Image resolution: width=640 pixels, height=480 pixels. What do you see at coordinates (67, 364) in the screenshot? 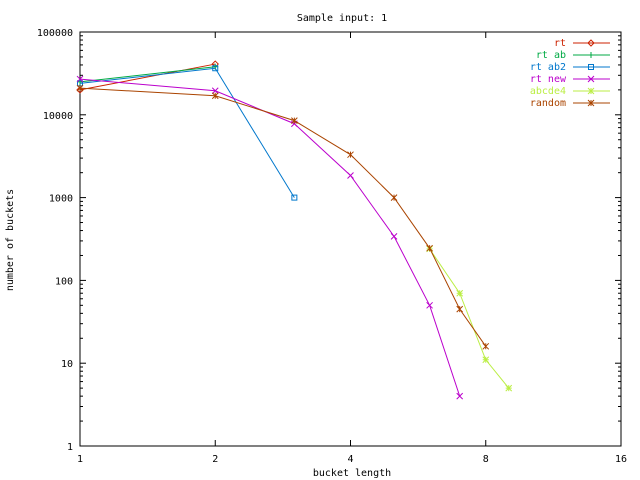
I see `y-tick-label: 10` at bounding box center [67, 364].